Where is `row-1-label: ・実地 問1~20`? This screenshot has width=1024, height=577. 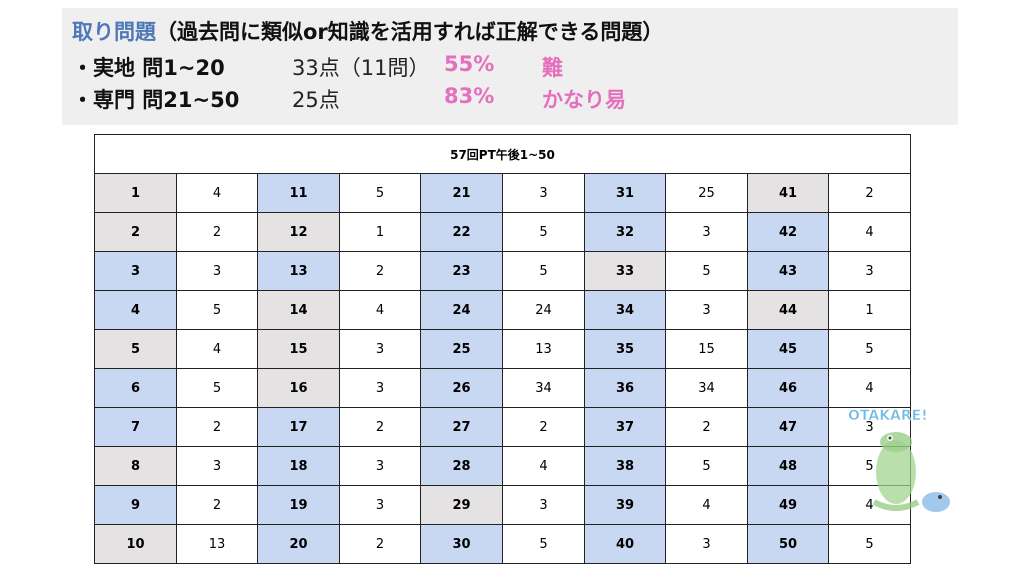 row-1-label: ・実地 問1~20 is located at coordinates (148, 68).